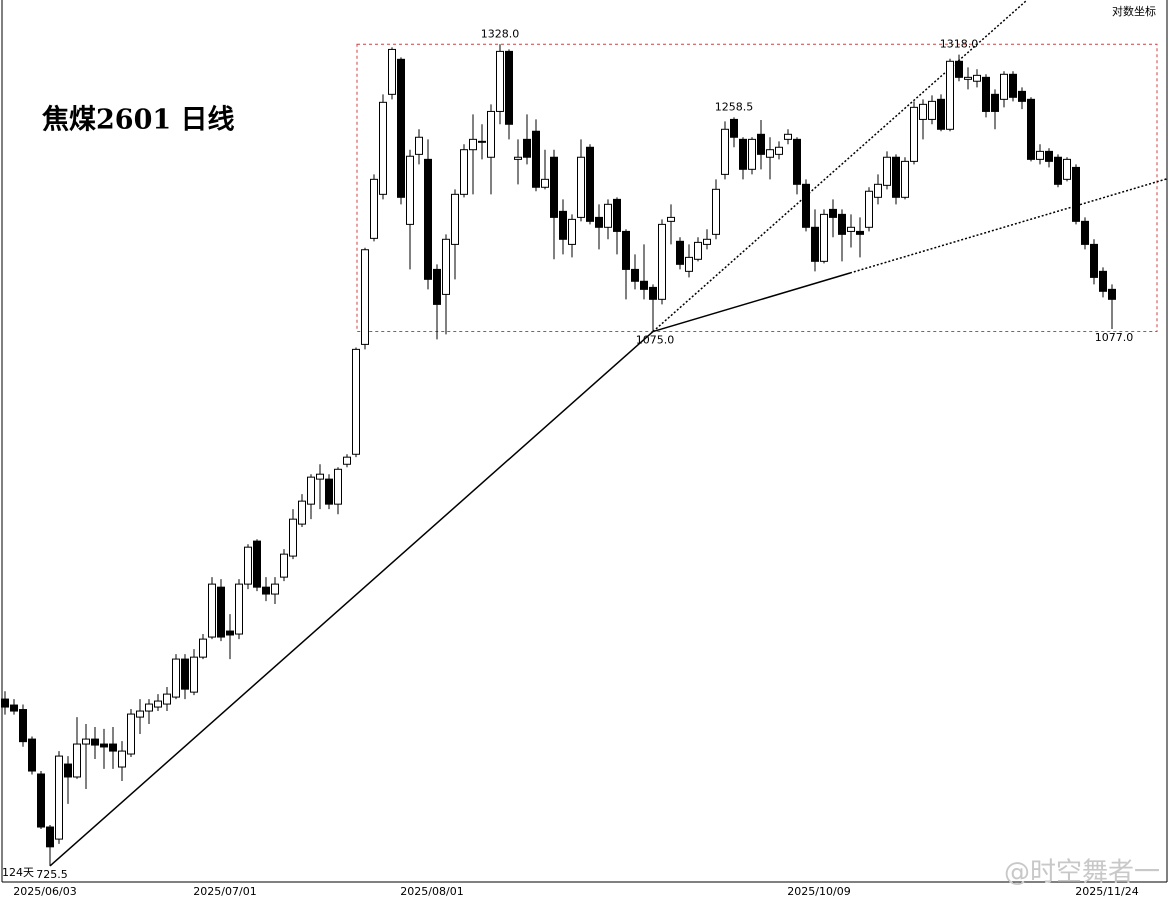 Image resolution: width=1170 pixels, height=899 pixels. I want to click on x-tick-label: 2025/11/24, so click(1106, 891).